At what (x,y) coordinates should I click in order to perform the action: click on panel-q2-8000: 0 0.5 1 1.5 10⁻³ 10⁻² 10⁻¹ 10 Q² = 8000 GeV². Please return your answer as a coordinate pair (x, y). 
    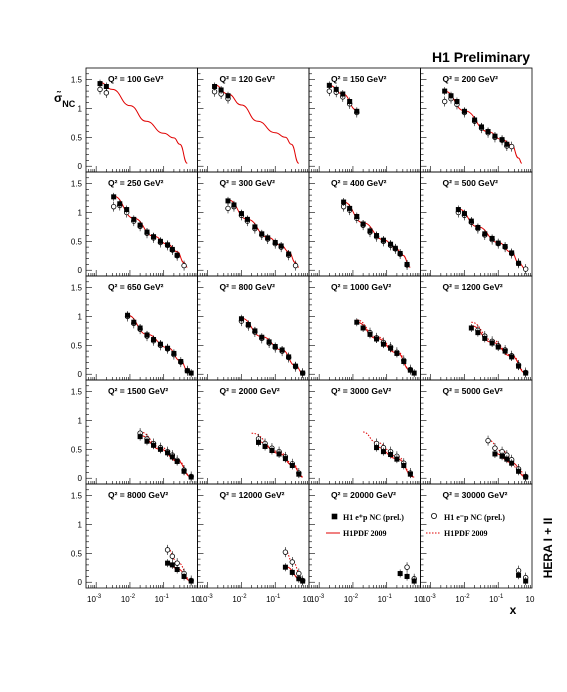
    Looking at the image, I should click on (135, 543).